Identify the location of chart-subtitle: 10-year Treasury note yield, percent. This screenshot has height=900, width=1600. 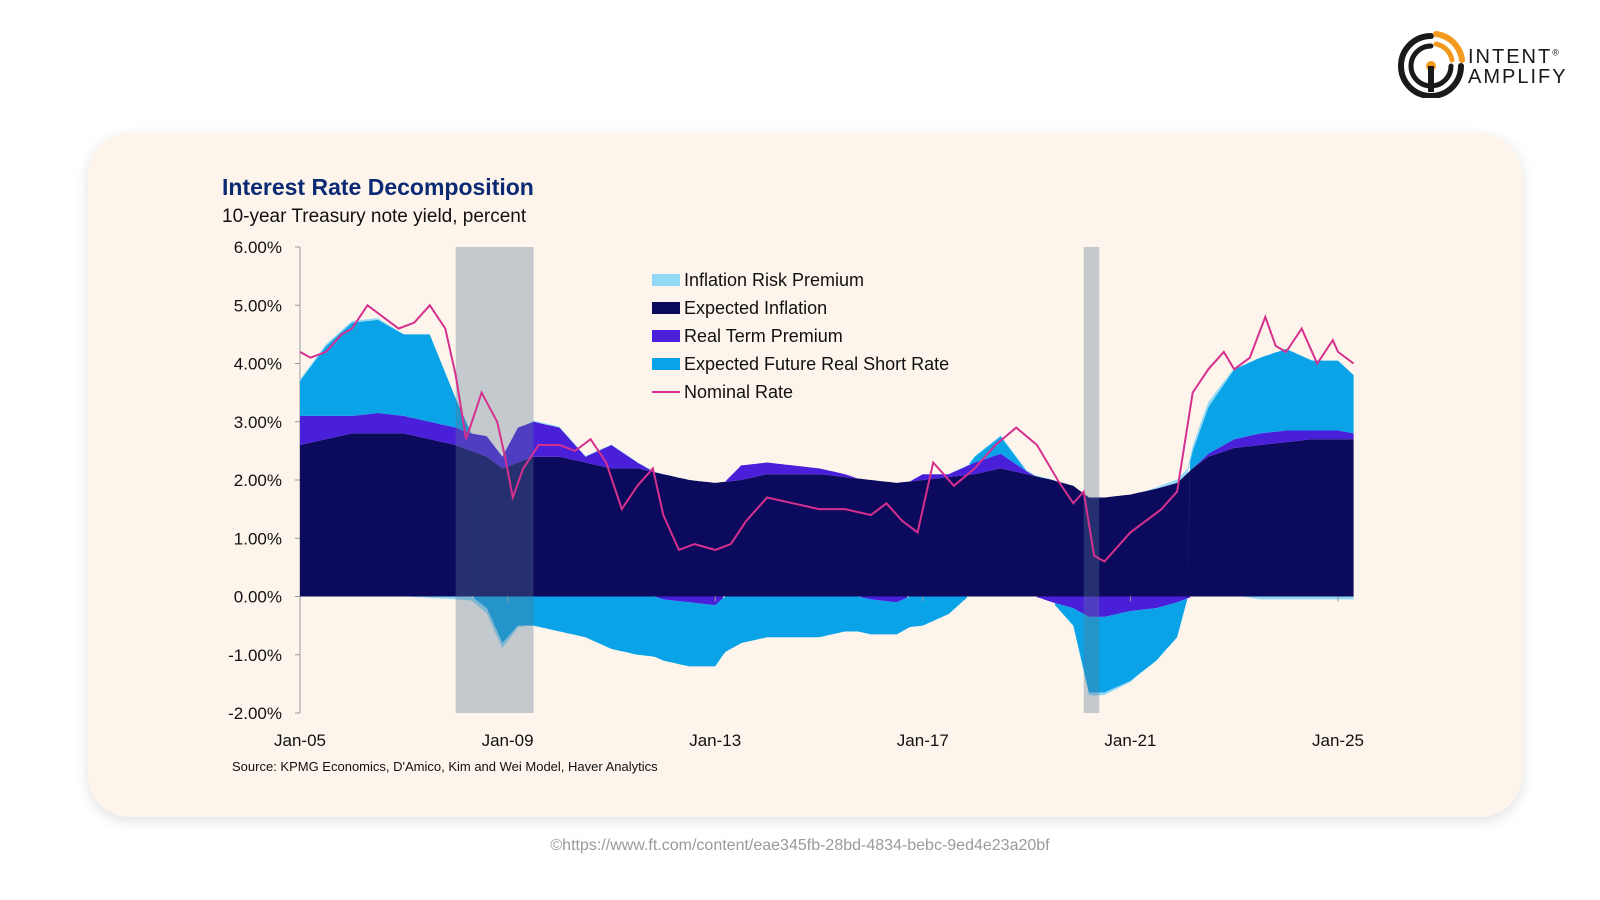
(374, 216).